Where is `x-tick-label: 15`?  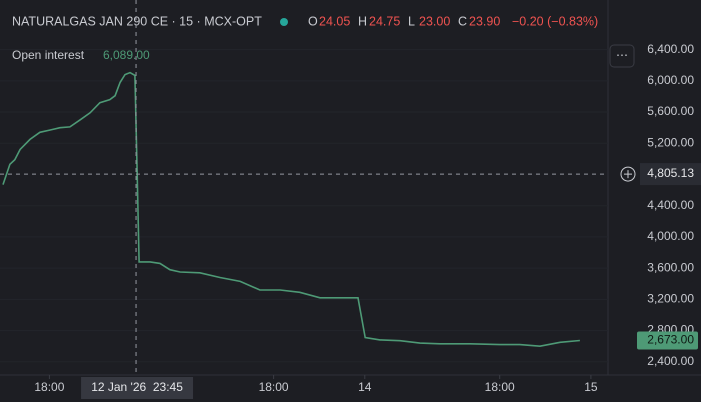 x-tick-label: 15 is located at coordinates (591, 387).